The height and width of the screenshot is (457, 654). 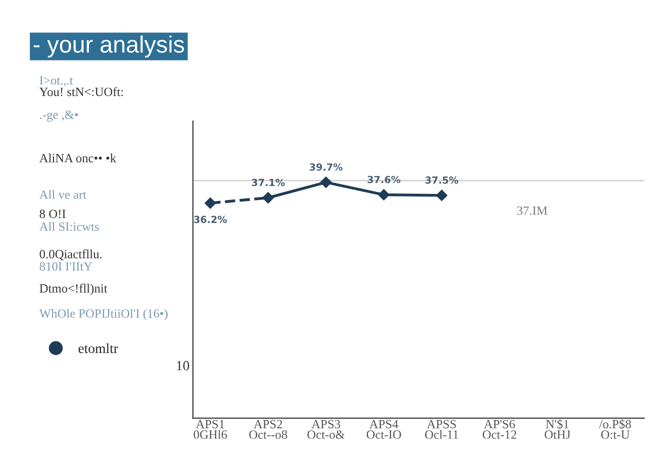 What do you see at coordinates (384, 429) in the screenshot?
I see `x-tick-label: APS4 Oct-IO` at bounding box center [384, 429].